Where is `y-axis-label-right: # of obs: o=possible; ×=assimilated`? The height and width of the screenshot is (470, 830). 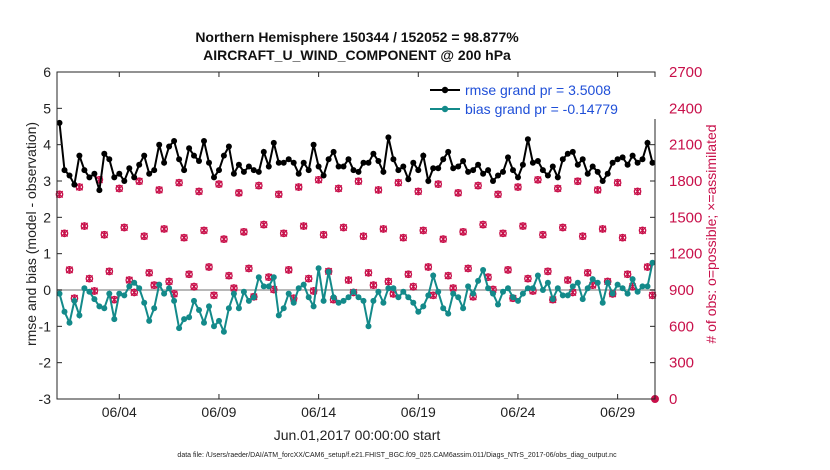
y-axis-label-right: # of obs: o=possible; ×=assimilated is located at coordinates (711, 233).